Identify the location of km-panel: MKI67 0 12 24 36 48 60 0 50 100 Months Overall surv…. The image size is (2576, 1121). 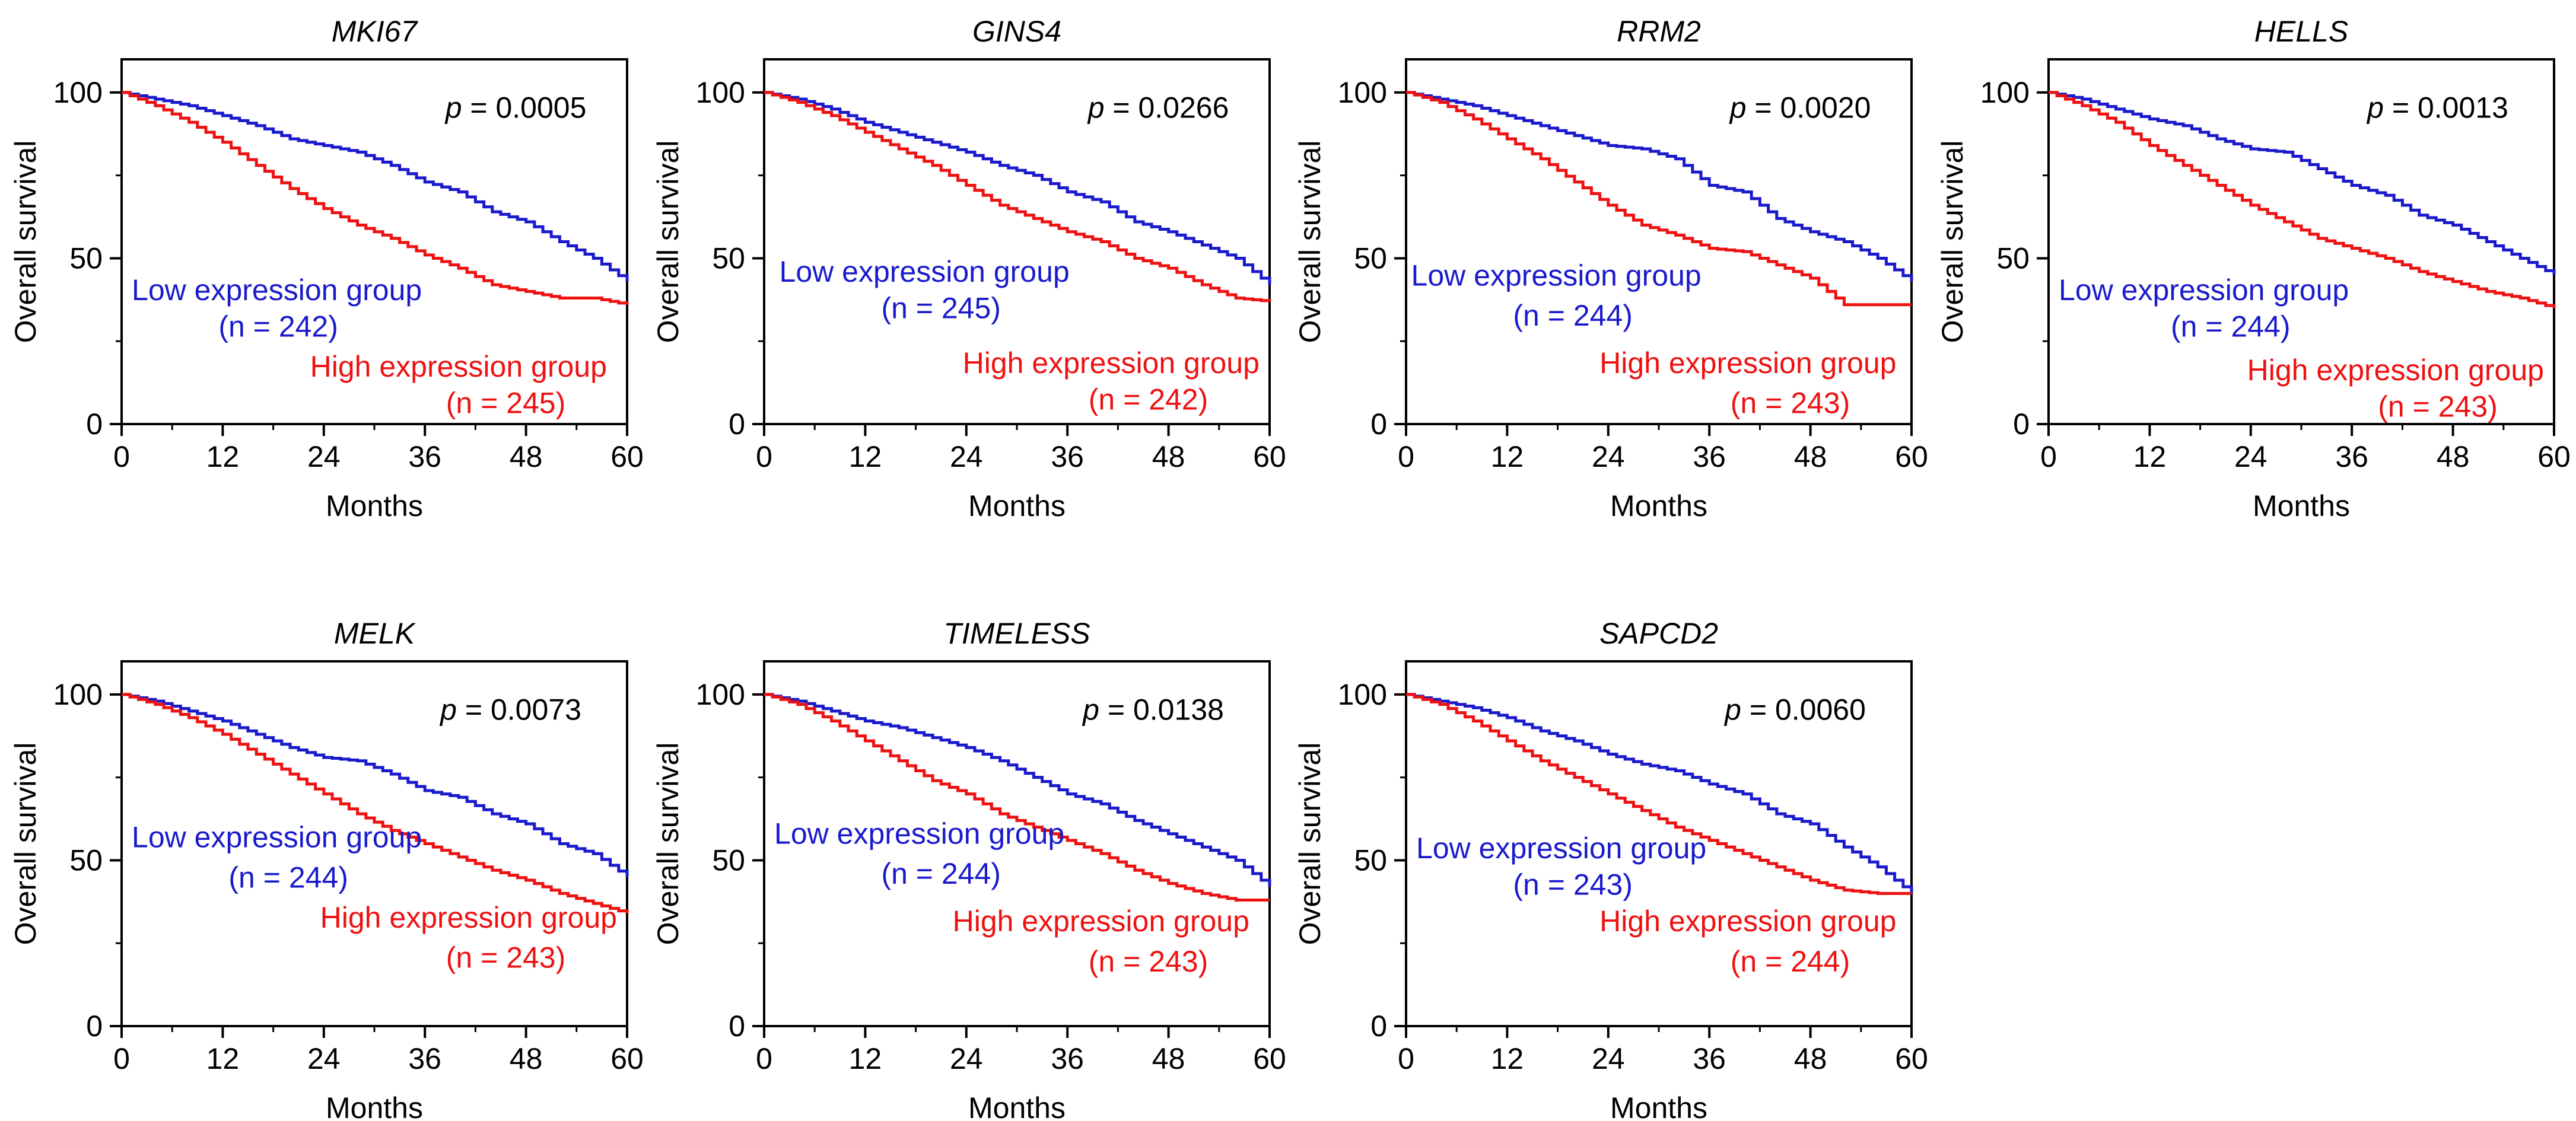
(326, 269).